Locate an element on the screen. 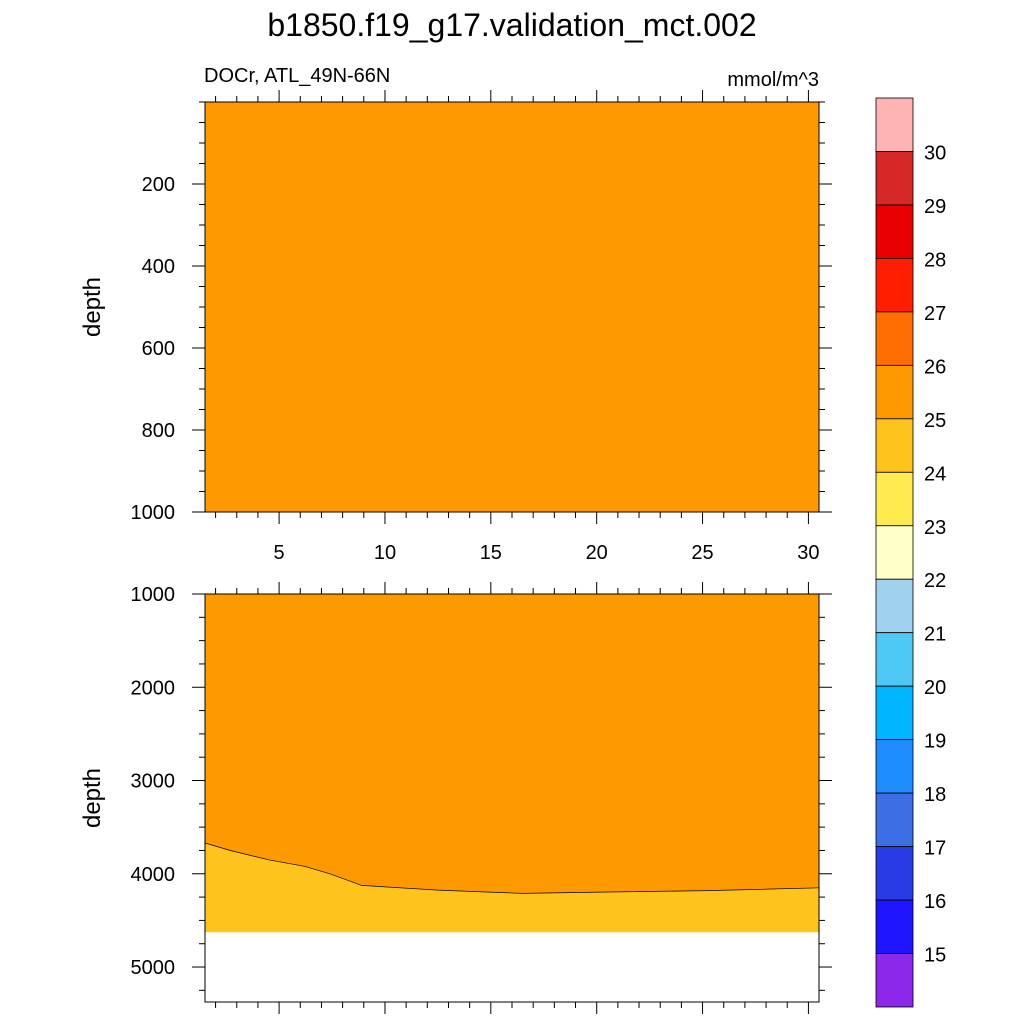 The height and width of the screenshot is (1024, 1024). colorbar-label: 19 is located at coordinates (935, 742).